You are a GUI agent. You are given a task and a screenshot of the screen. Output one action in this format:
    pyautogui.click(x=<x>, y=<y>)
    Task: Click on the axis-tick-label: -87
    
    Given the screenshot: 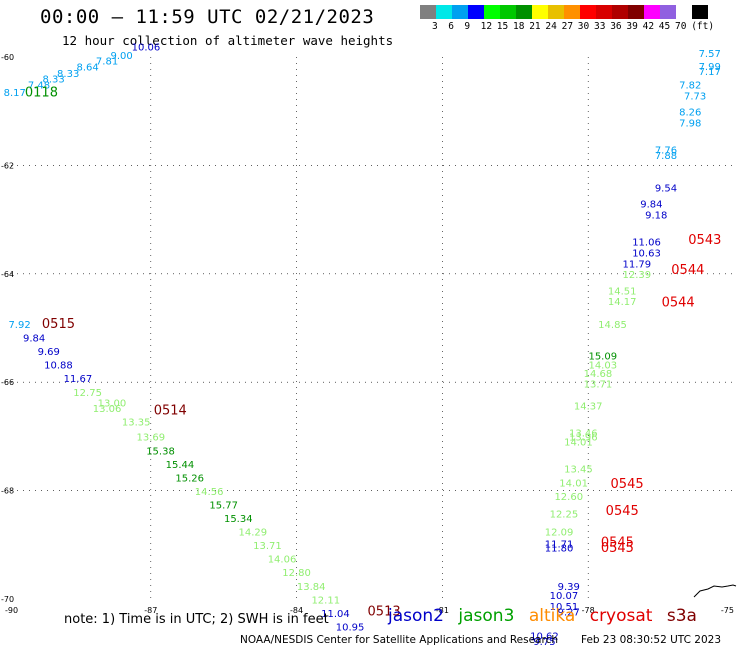 What is the action you would take?
    pyautogui.click(x=150, y=610)
    